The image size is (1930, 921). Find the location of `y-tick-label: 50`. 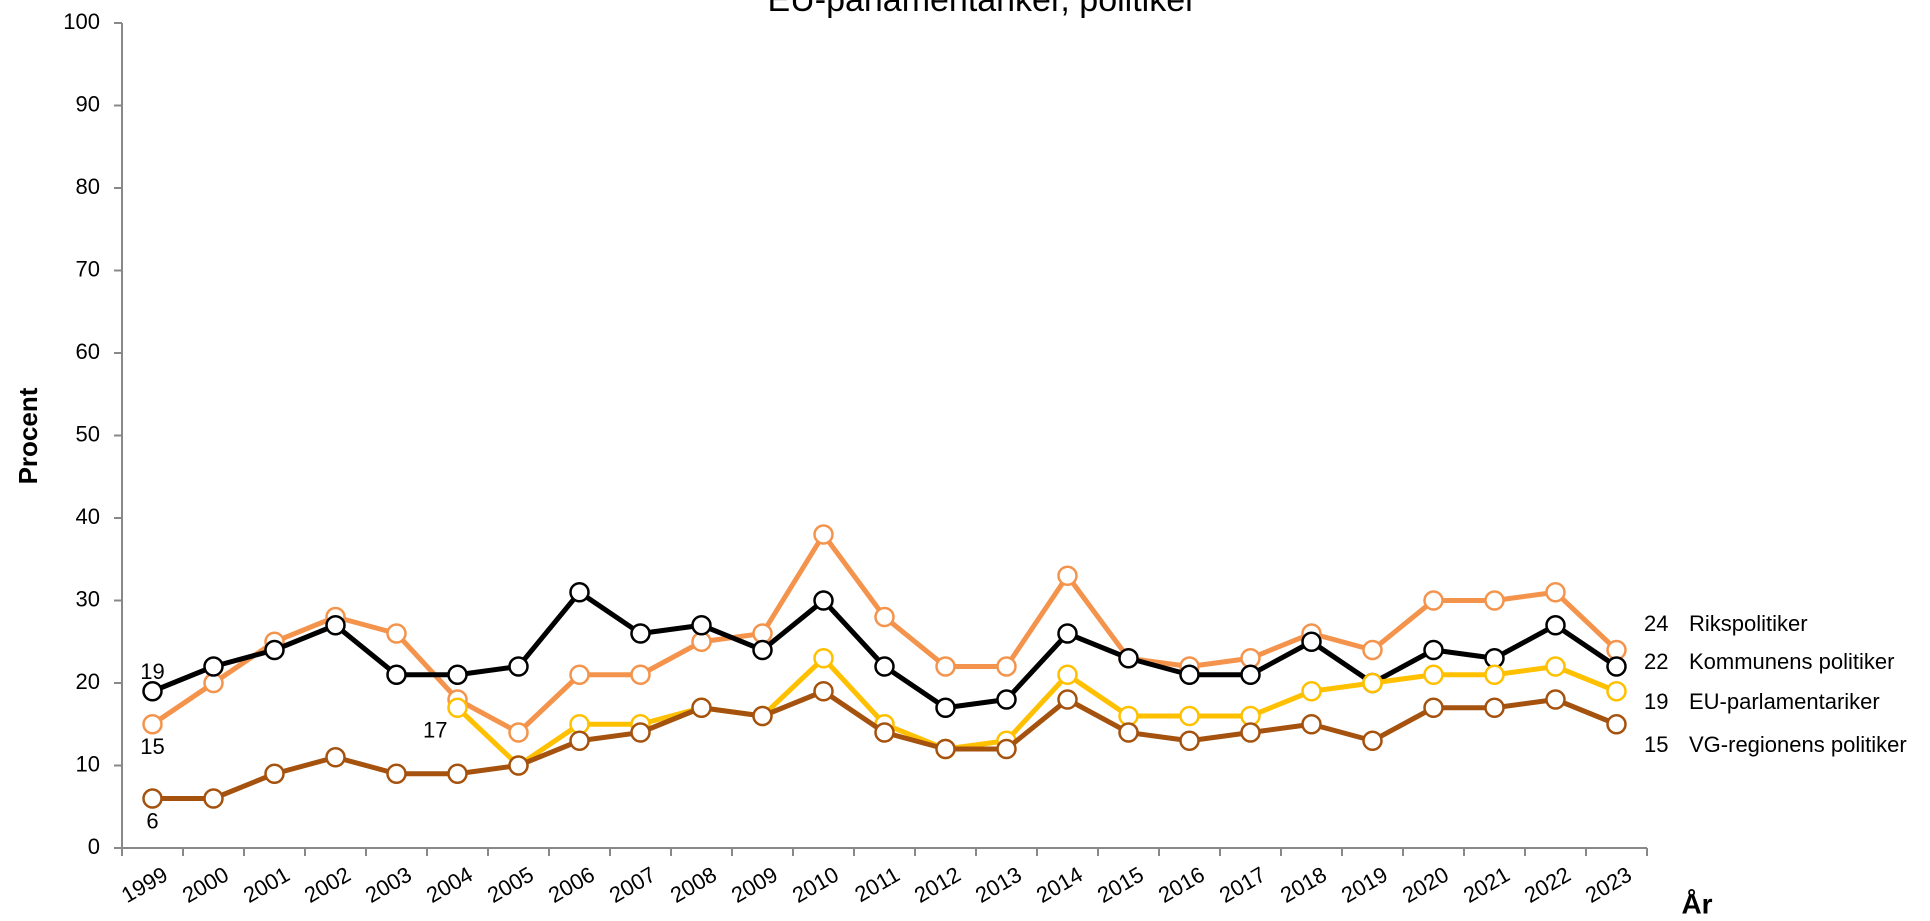

y-tick-label: 50 is located at coordinates (88, 433).